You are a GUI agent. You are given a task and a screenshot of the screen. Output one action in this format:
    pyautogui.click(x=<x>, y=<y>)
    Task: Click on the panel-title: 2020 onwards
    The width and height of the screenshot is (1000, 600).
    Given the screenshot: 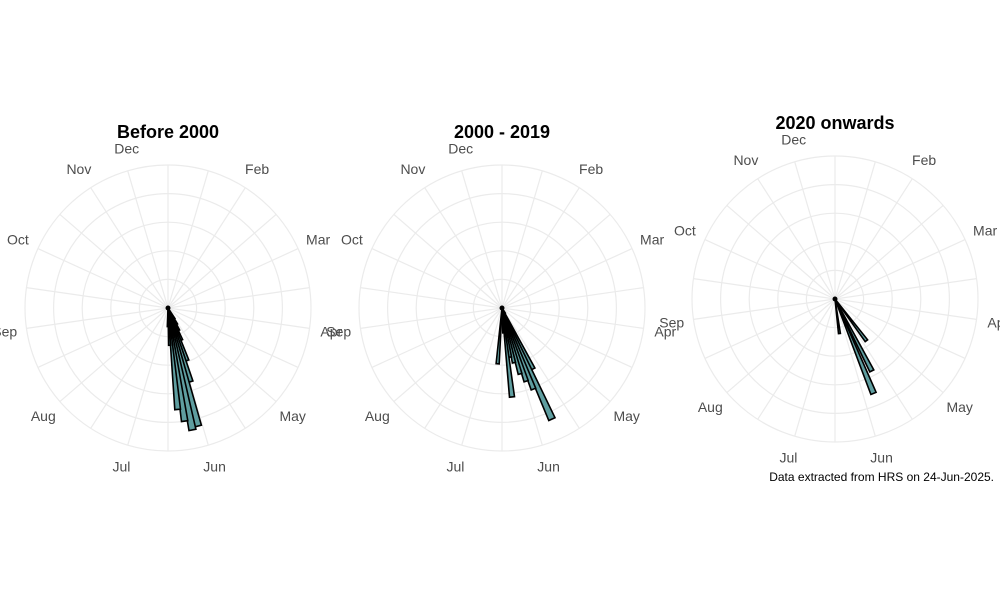 What is the action you would take?
    pyautogui.click(x=834, y=123)
    